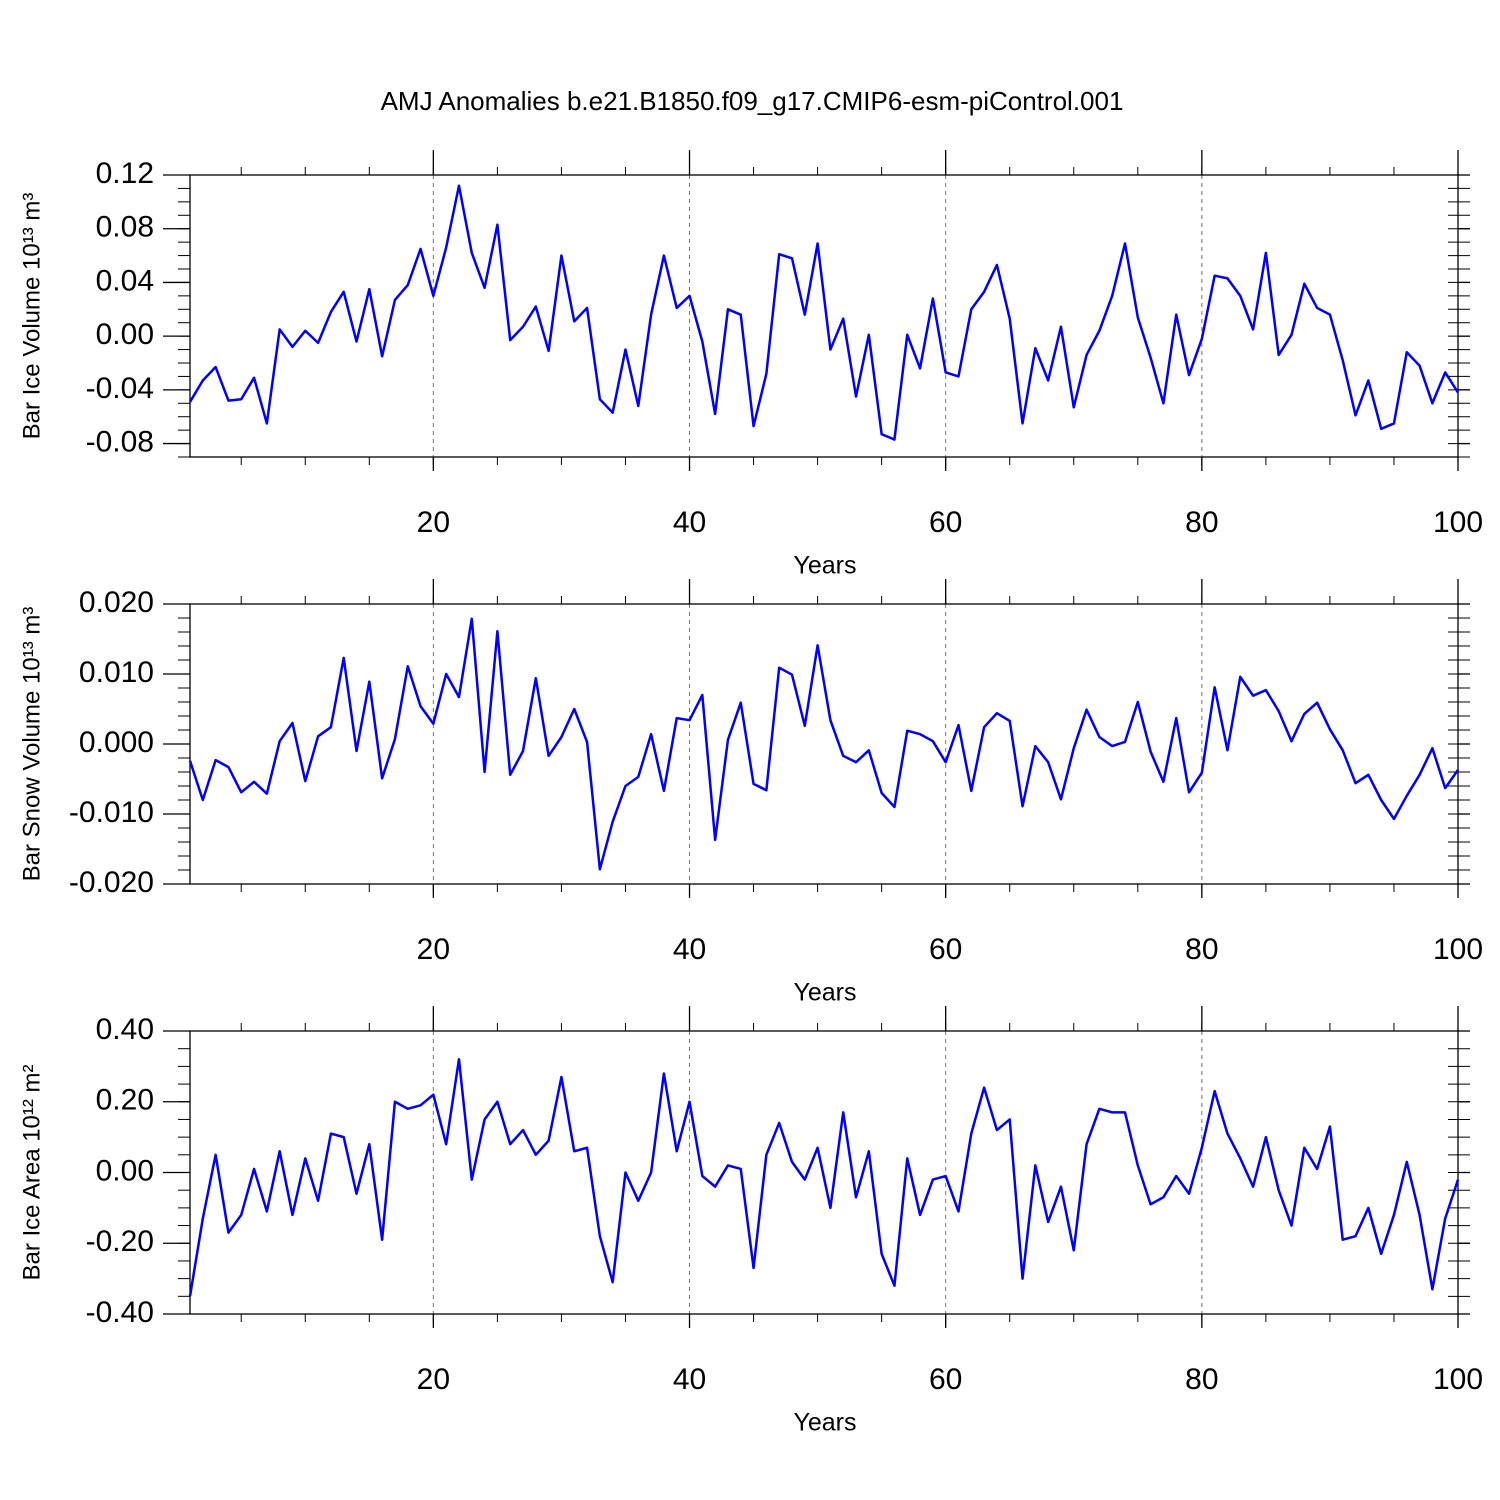  I want to click on y-tick-label: -0.20, so click(120, 1241).